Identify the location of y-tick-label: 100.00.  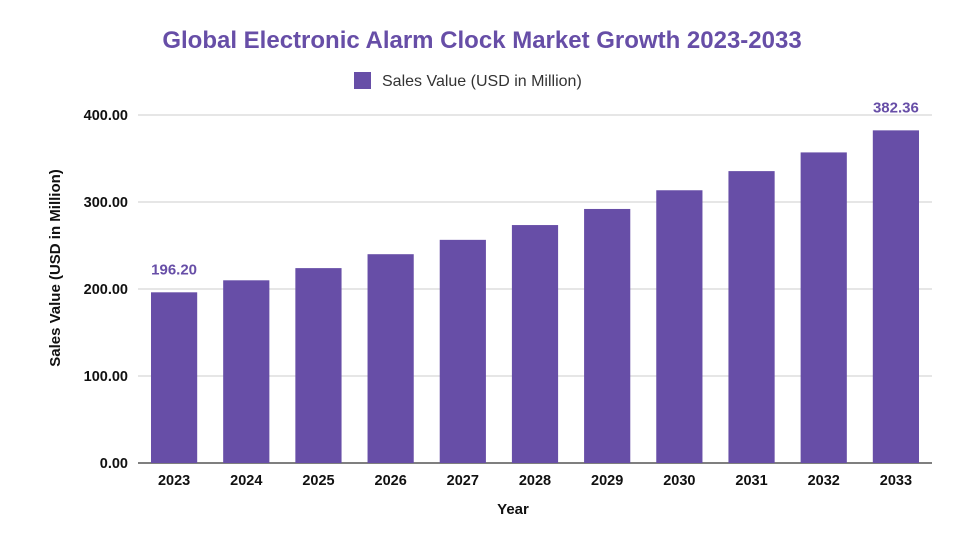
(106, 377).